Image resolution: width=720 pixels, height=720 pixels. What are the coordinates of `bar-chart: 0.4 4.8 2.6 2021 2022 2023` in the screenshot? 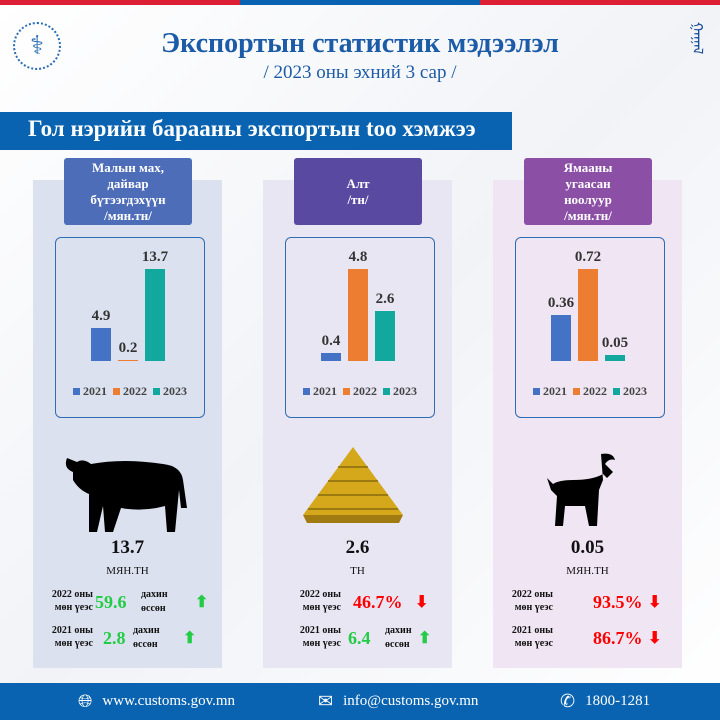 It's located at (360, 327).